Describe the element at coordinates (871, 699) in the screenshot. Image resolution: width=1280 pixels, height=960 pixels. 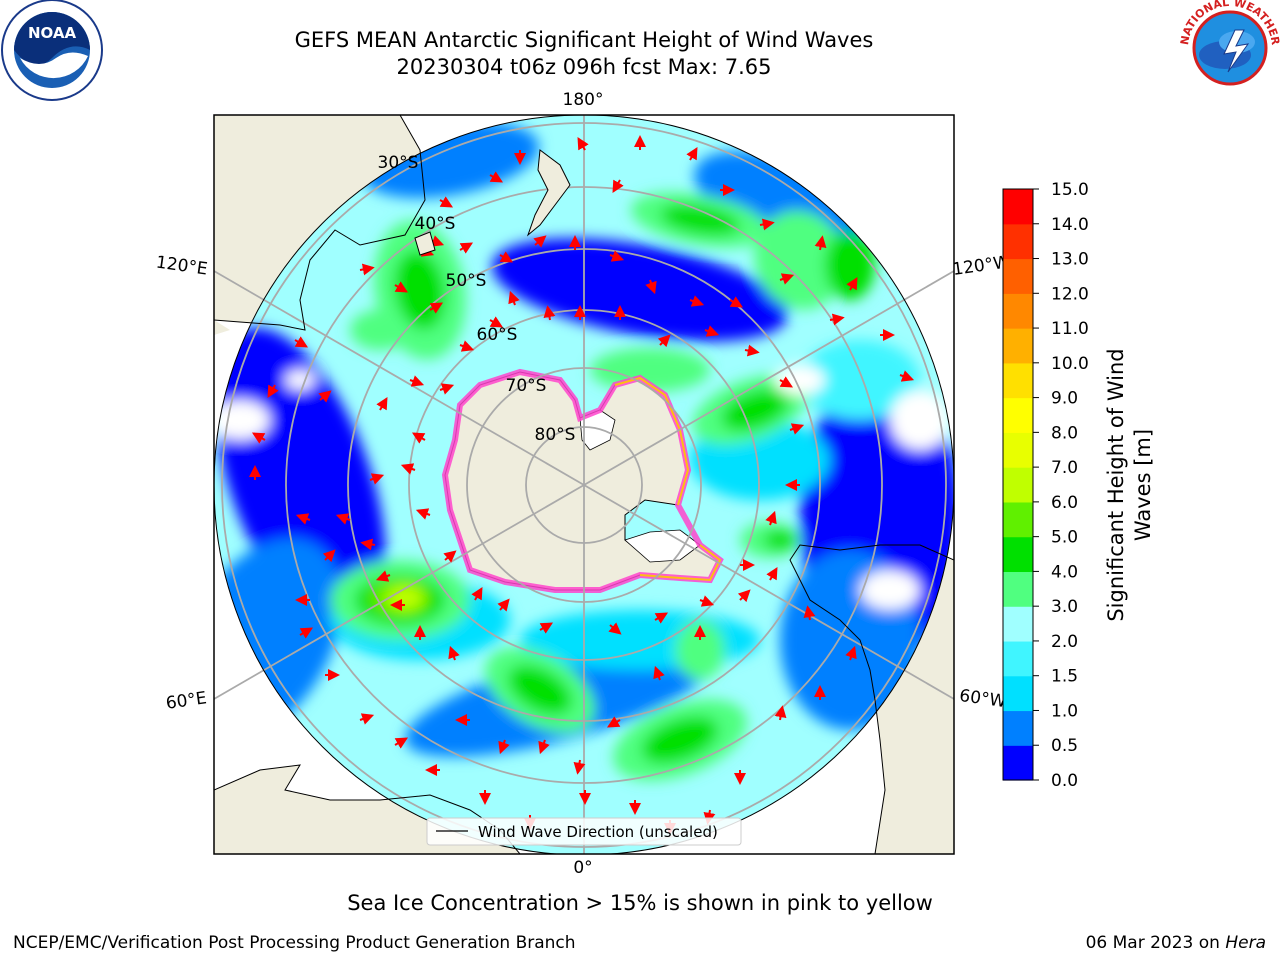
I see `south-america-coast` at that location.